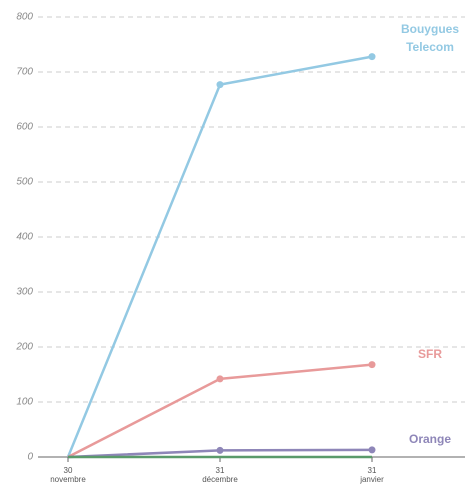  What do you see at coordinates (429, 439) in the screenshot?
I see `series-label: Orange` at bounding box center [429, 439].